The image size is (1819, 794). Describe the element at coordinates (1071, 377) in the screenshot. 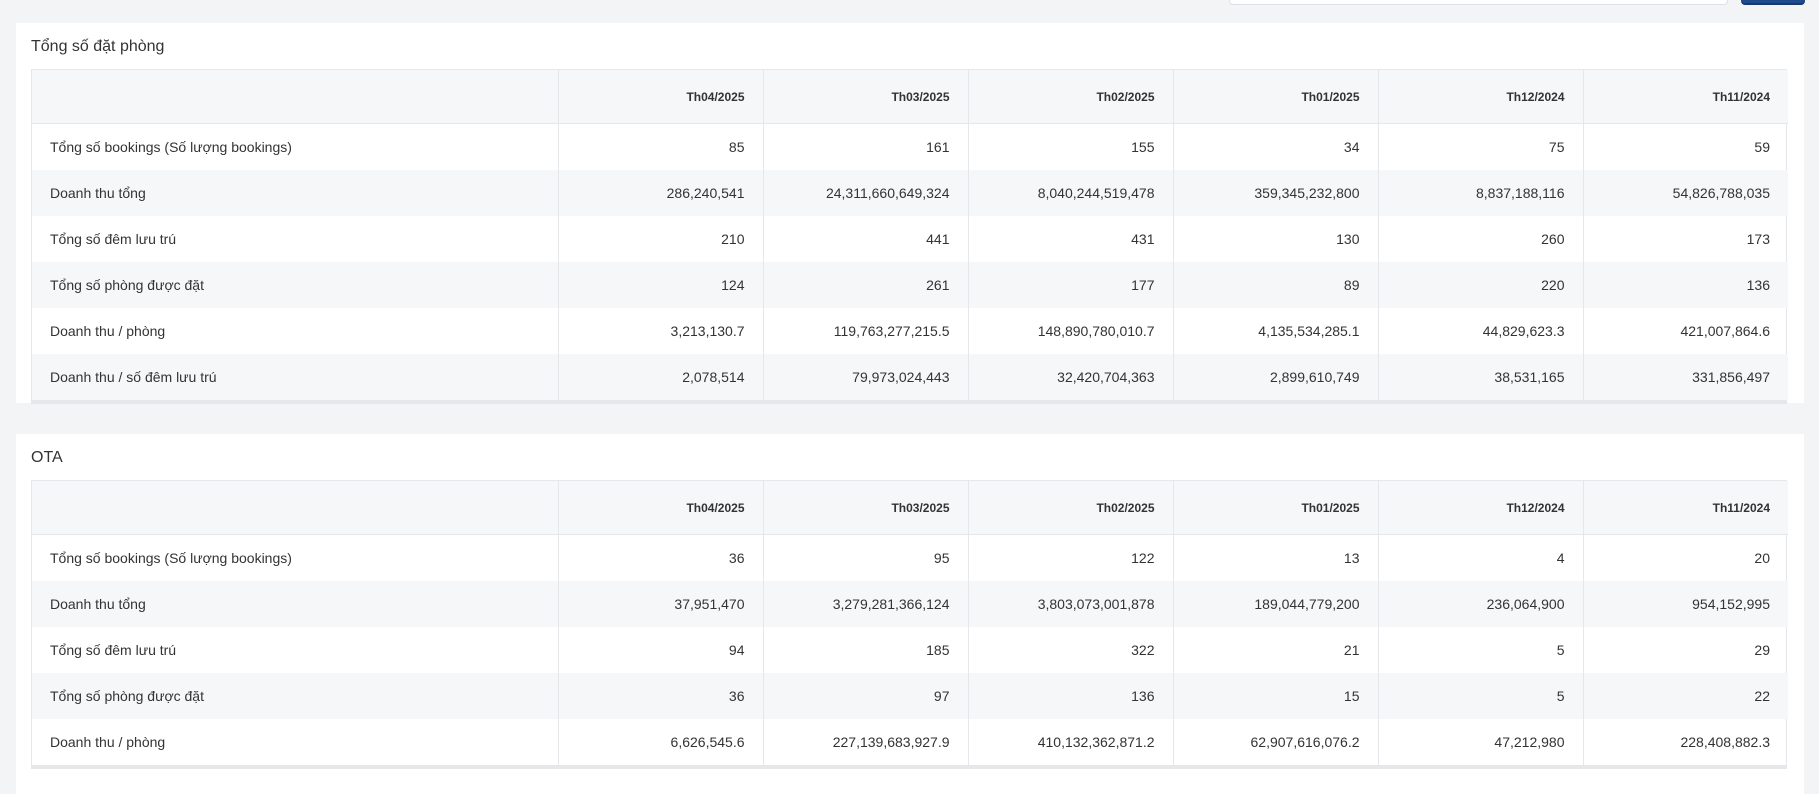

I see `table-cell: 32,420,704,363` at that location.